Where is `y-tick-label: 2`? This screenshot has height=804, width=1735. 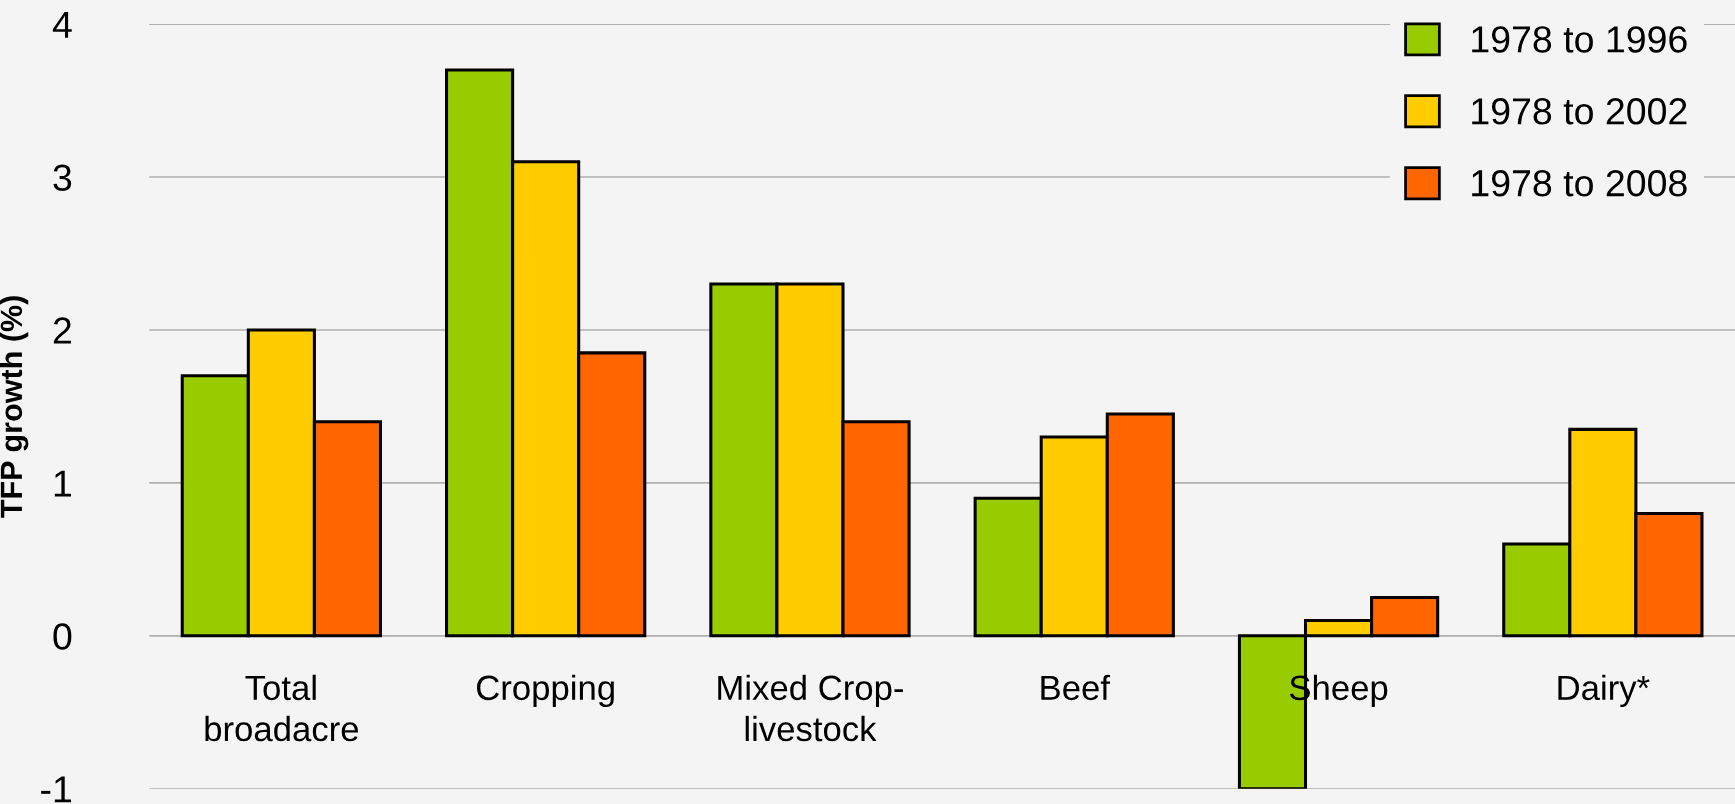 y-tick-label: 2 is located at coordinates (62, 330).